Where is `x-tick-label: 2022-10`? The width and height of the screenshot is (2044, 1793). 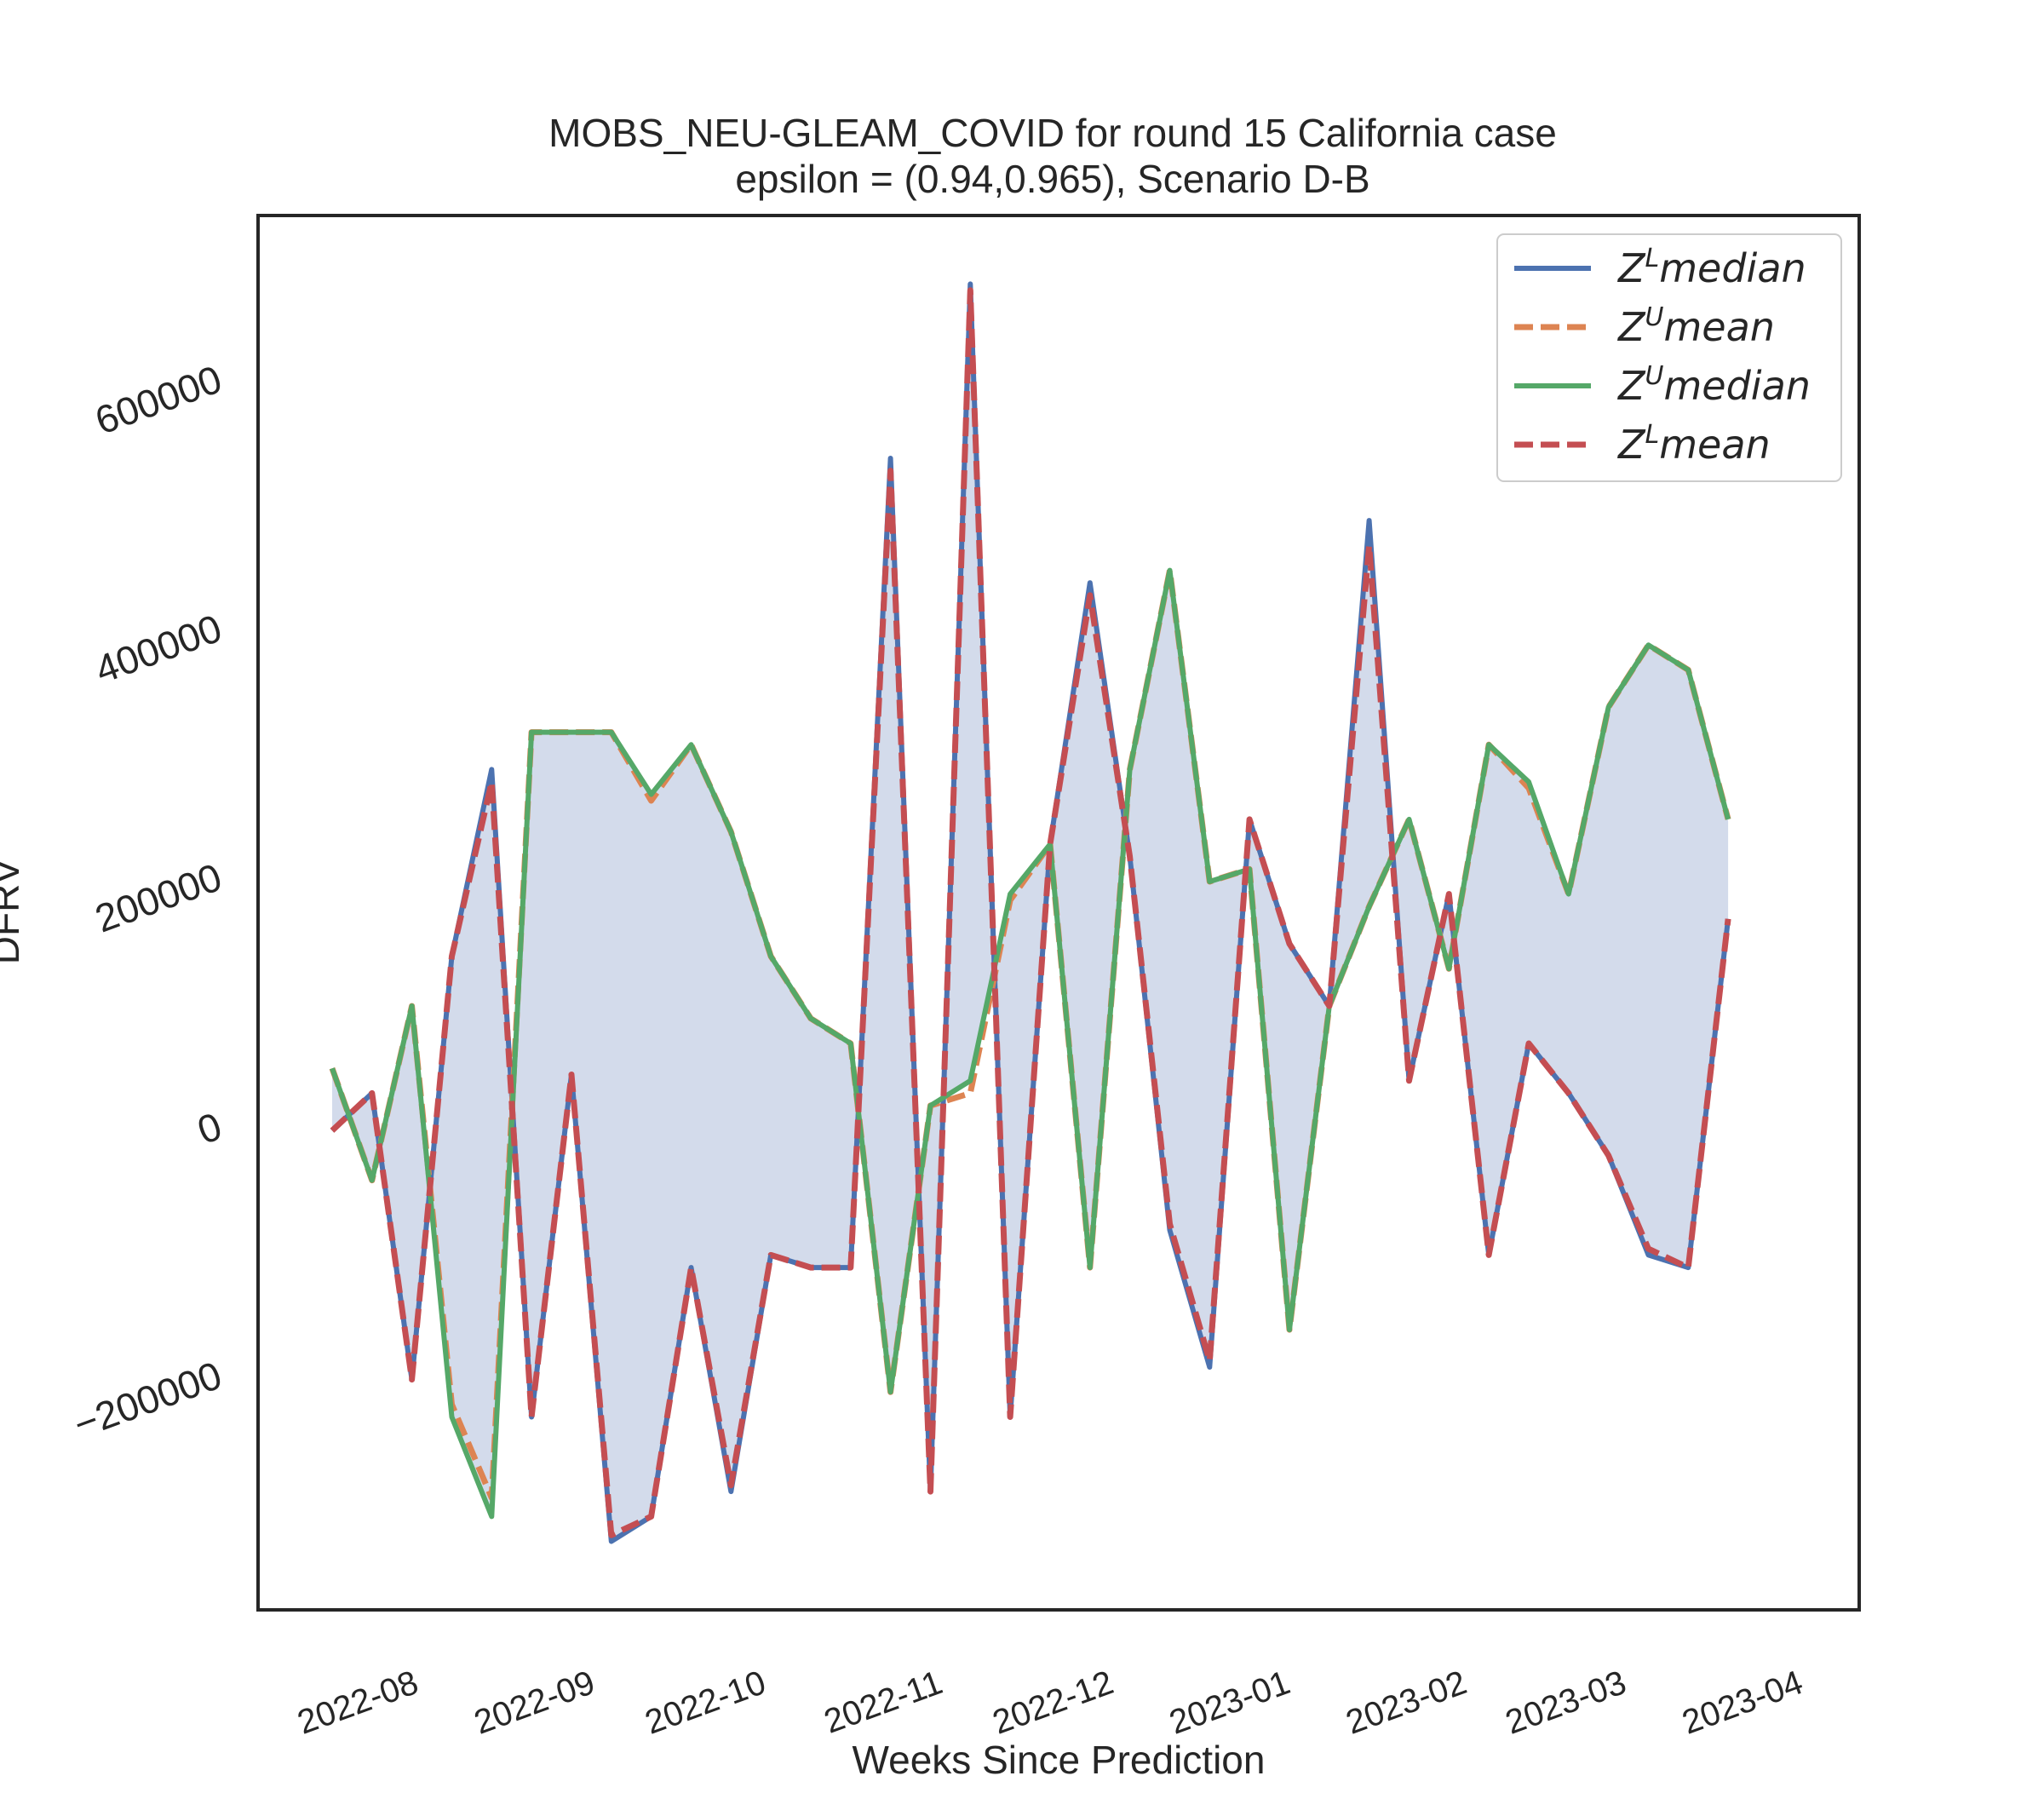 x-tick-label: 2022-10 is located at coordinates (705, 1703).